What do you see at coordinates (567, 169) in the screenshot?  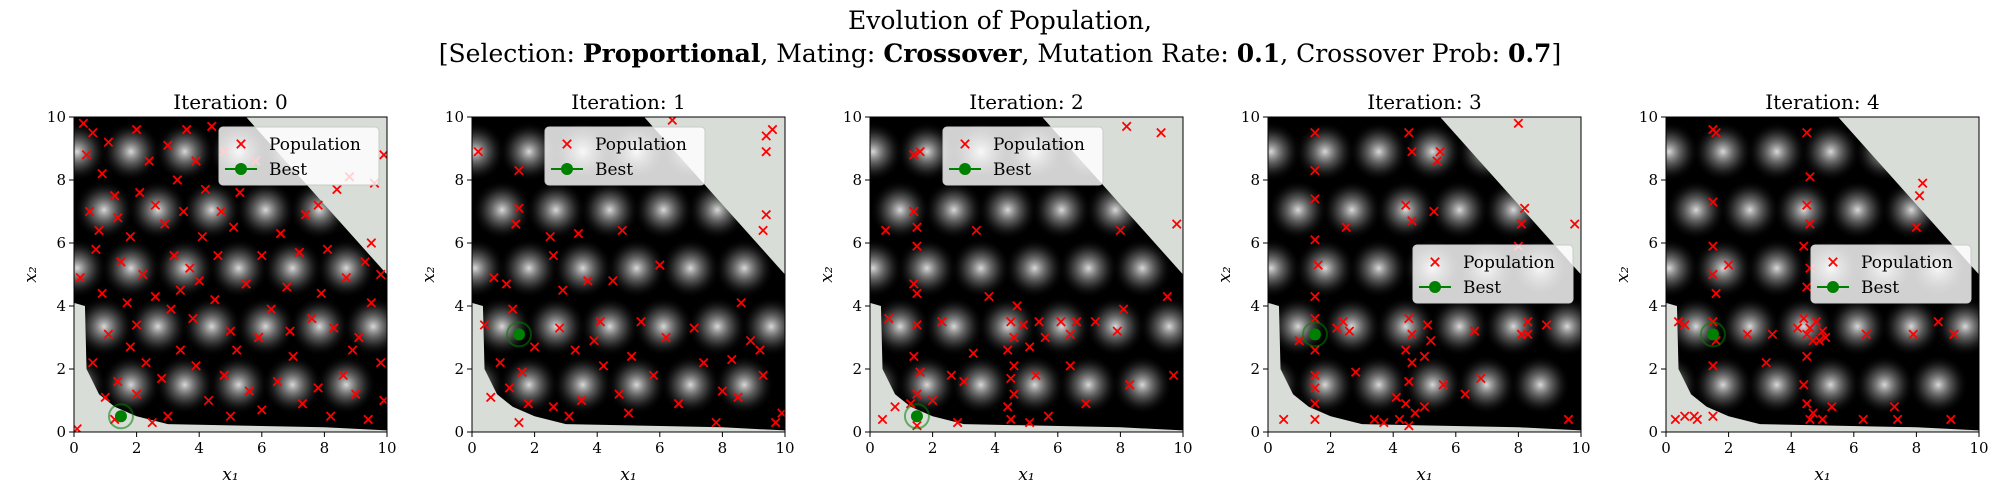 I see `legend-best-marker` at bounding box center [567, 169].